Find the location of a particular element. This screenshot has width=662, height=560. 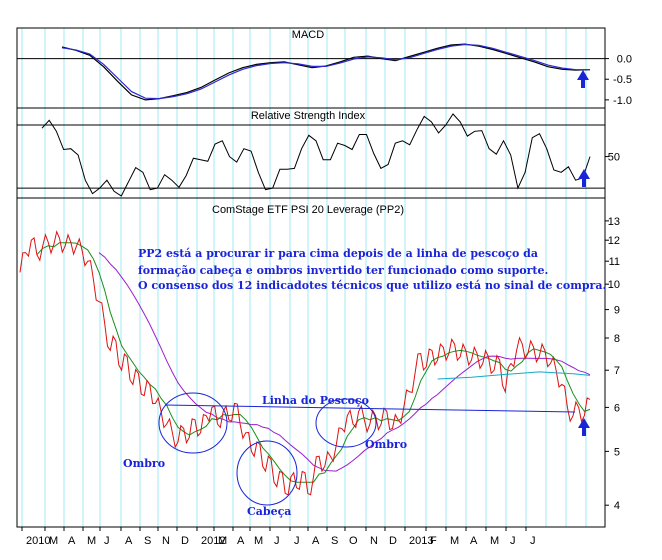

price-tick-label: 9 is located at coordinates (617, 311).